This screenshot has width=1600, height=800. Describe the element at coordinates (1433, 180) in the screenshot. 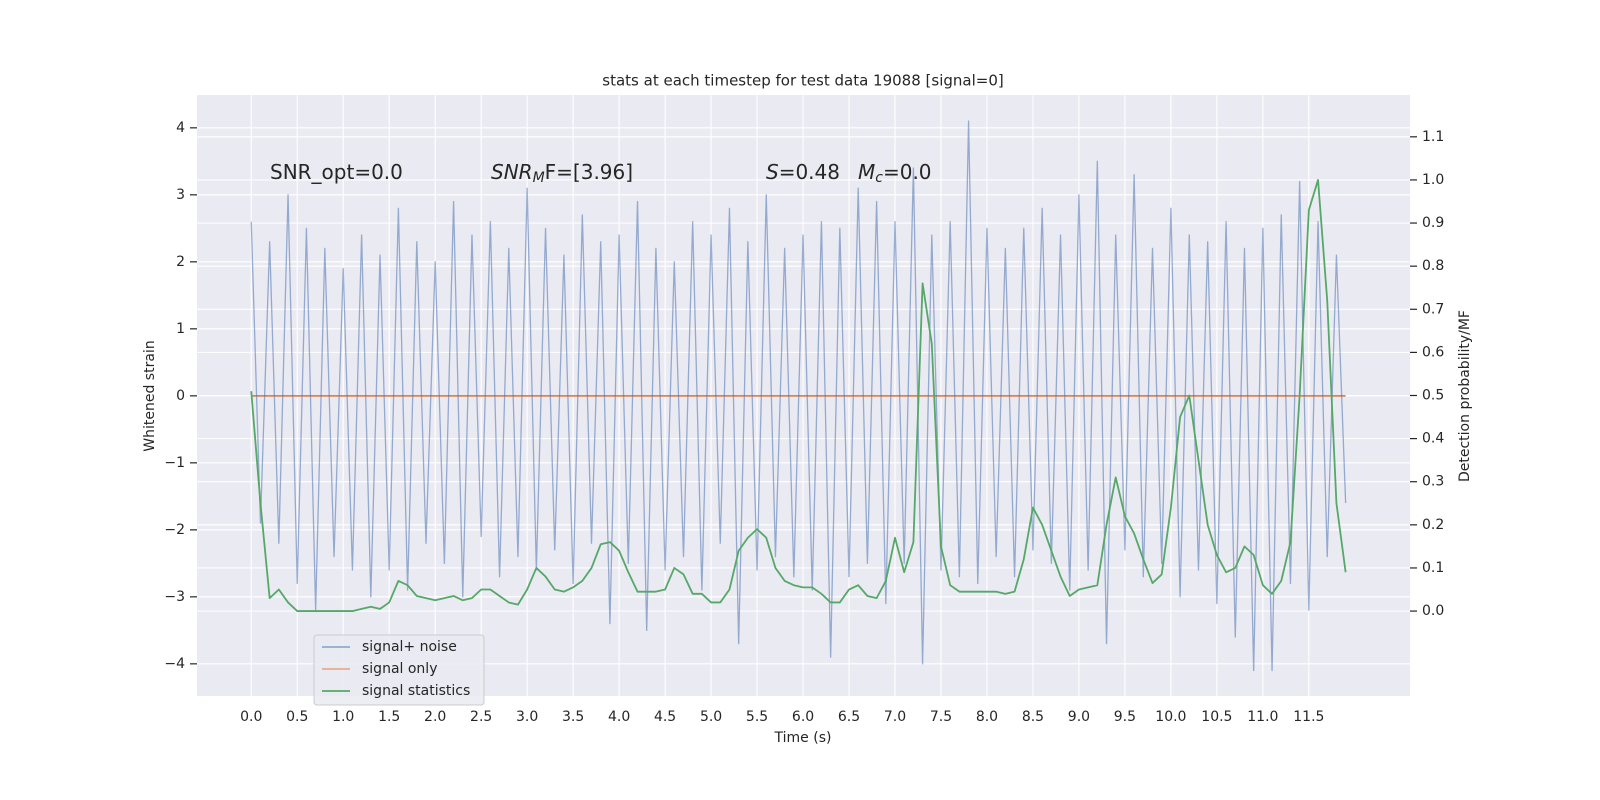

I see `y2-tick-label: 1.0` at that location.